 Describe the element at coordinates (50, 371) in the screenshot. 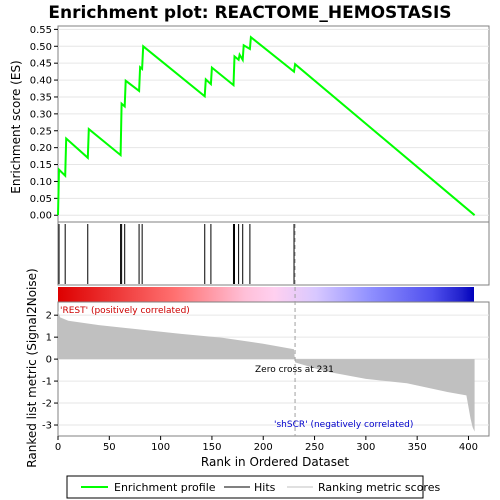

I see `metric-y-ticks: 2 1 0 -1 -2 -3` at that location.